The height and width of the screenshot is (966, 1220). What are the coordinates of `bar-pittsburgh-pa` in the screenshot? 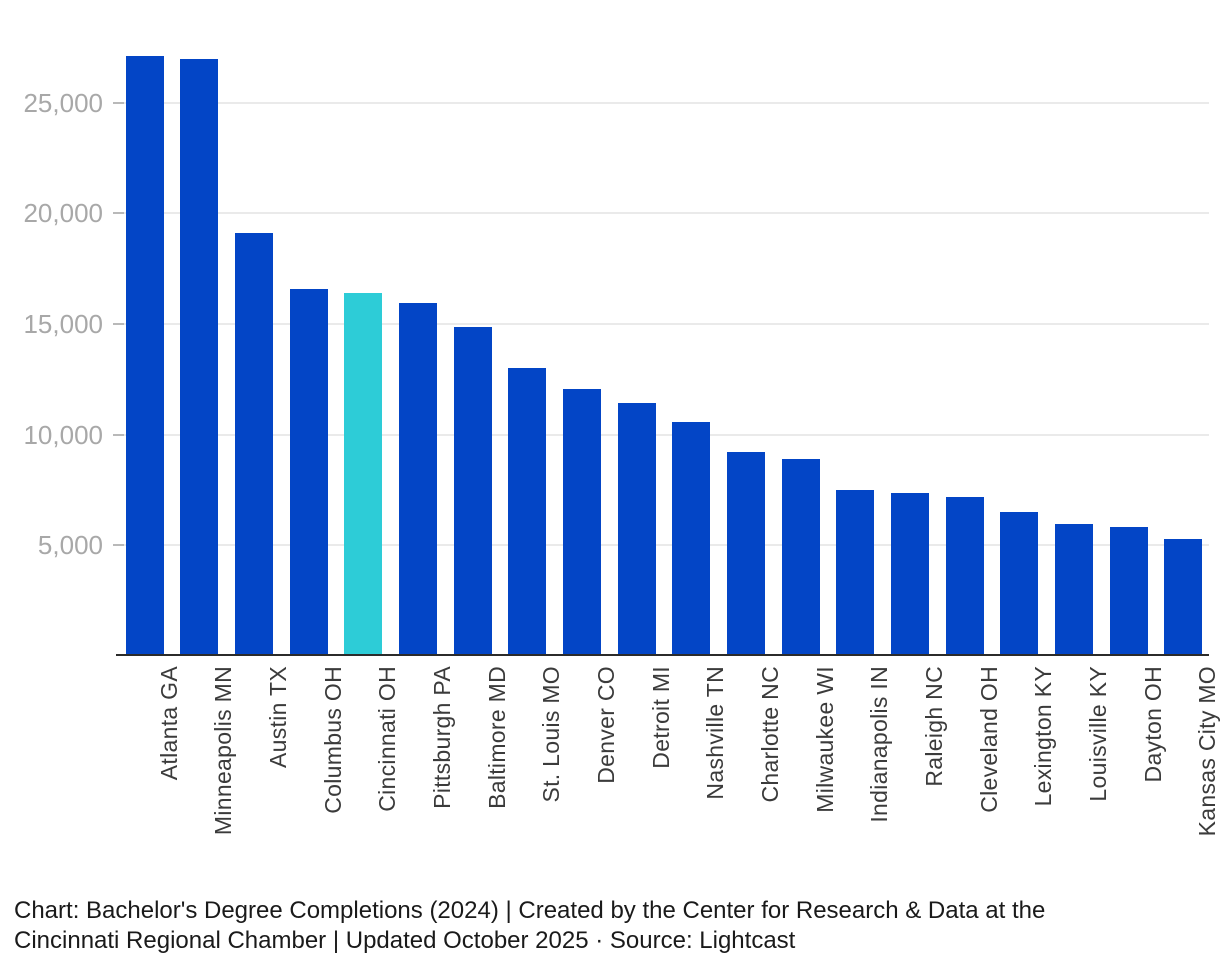 It's located at (418, 479).